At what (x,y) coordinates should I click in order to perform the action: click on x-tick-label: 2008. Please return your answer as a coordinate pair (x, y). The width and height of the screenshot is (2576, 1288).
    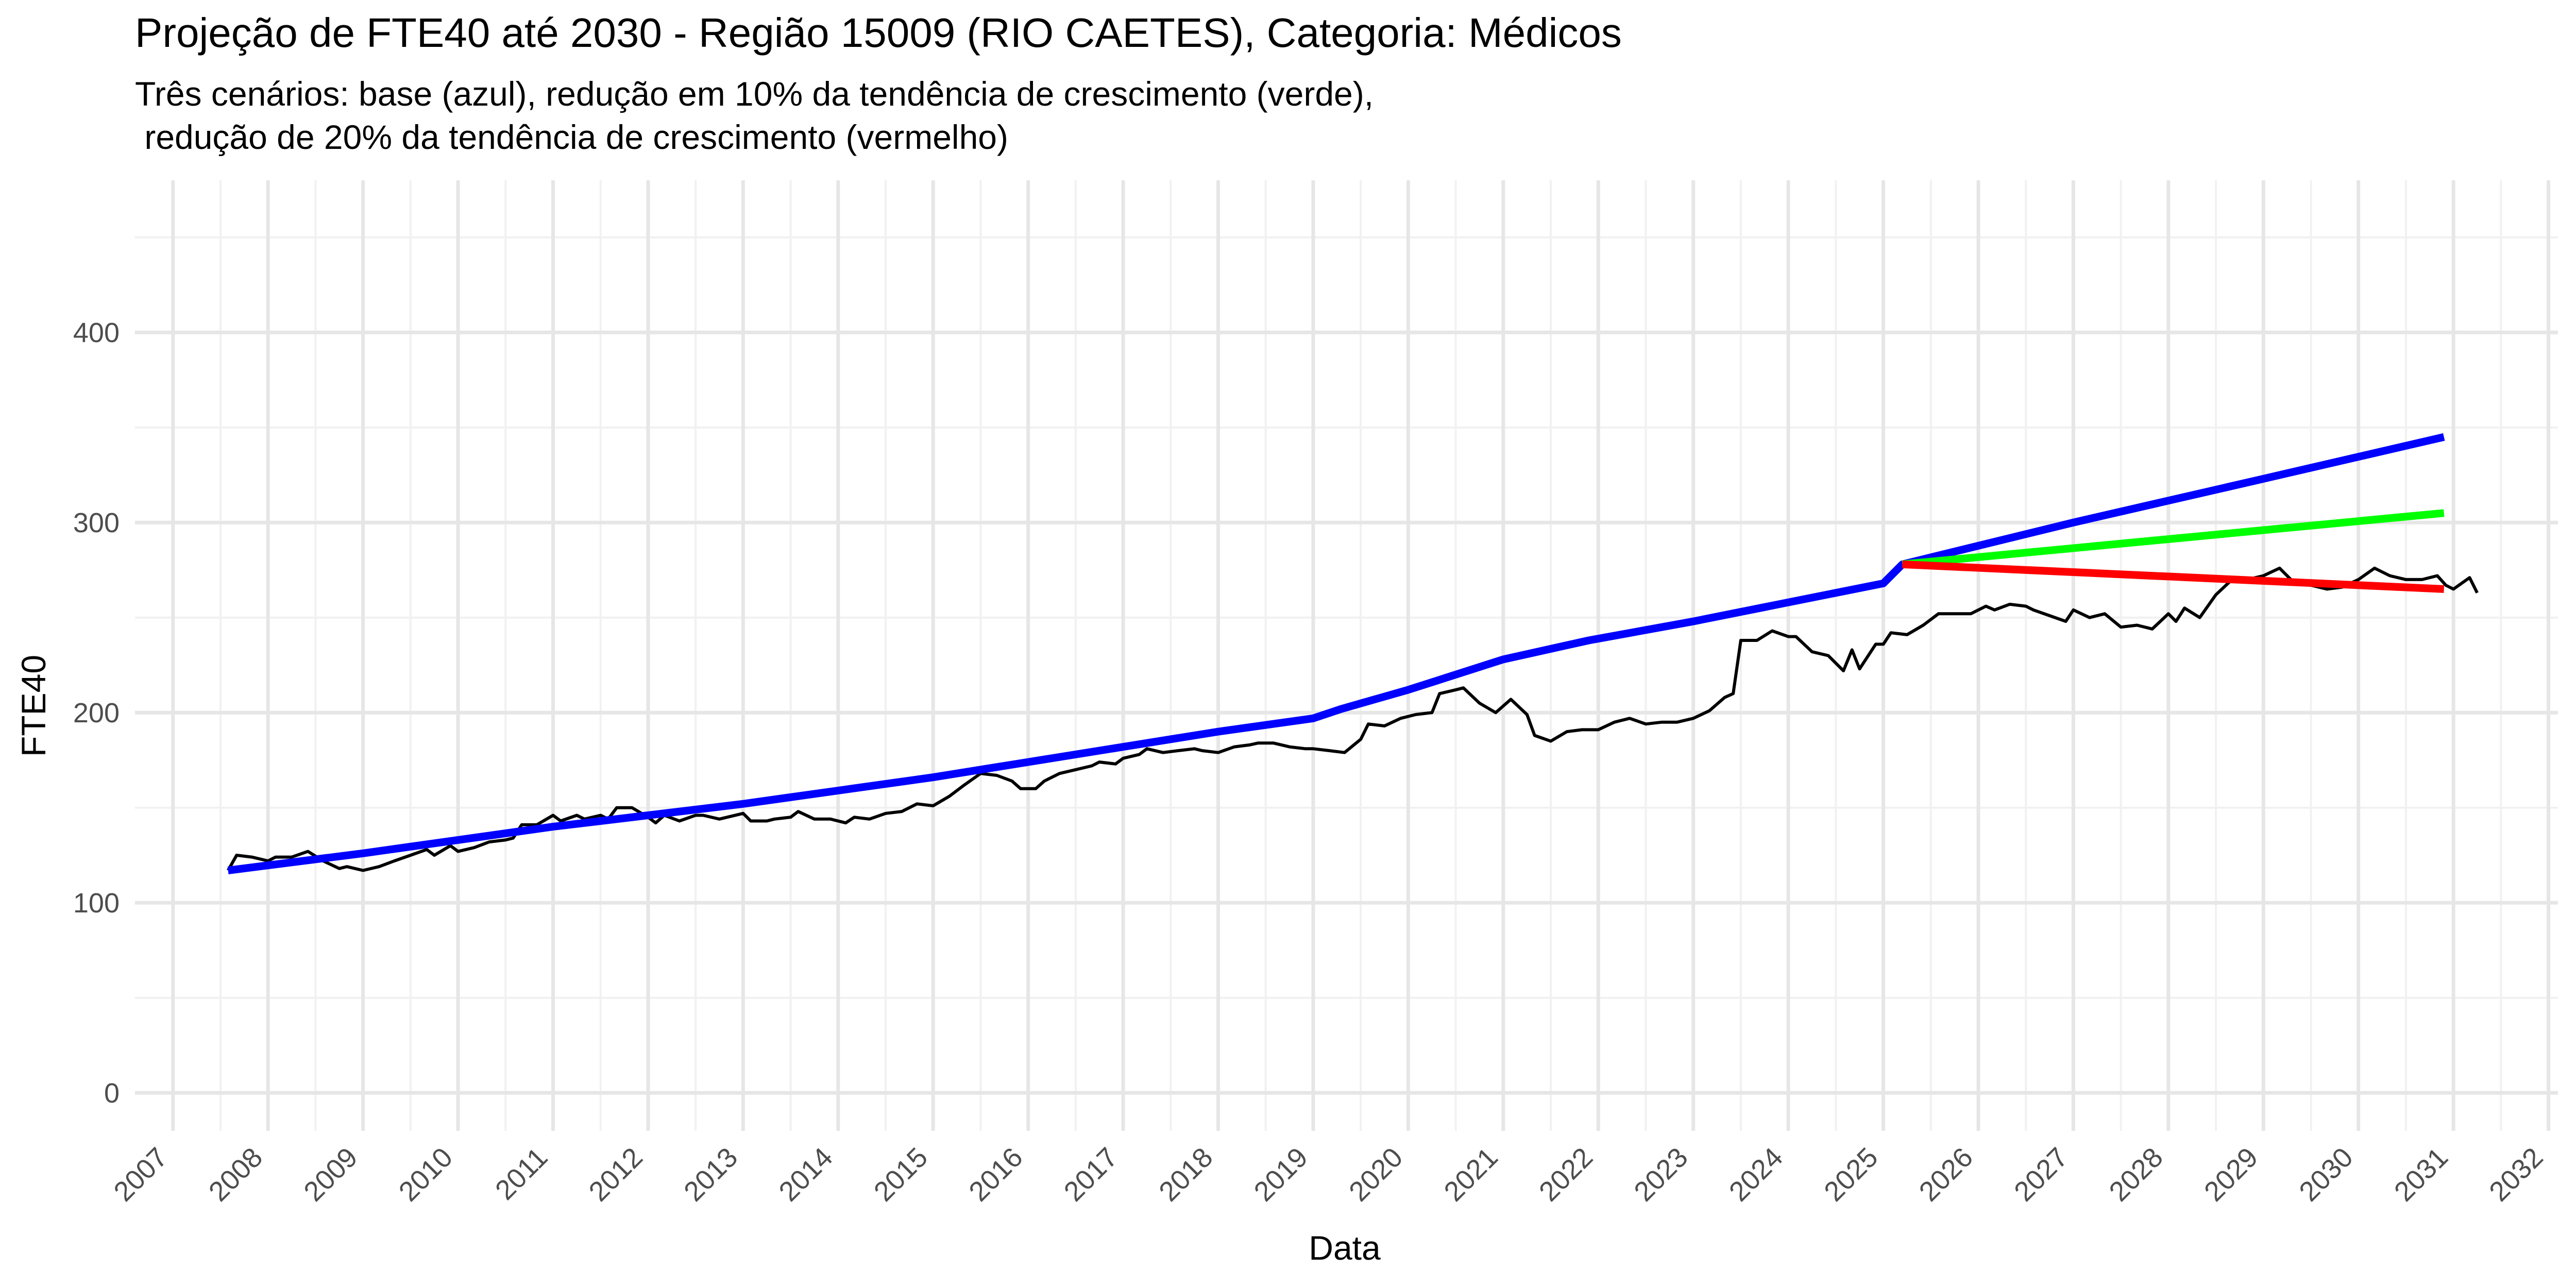
    Looking at the image, I should click on (235, 1174).